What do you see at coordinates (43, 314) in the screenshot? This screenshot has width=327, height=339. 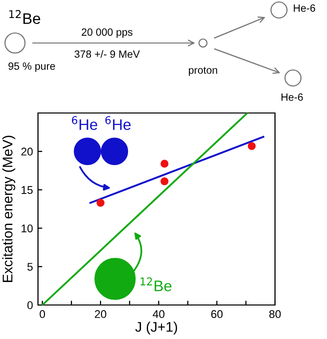 I see `x-tick-label: 0` at bounding box center [43, 314].